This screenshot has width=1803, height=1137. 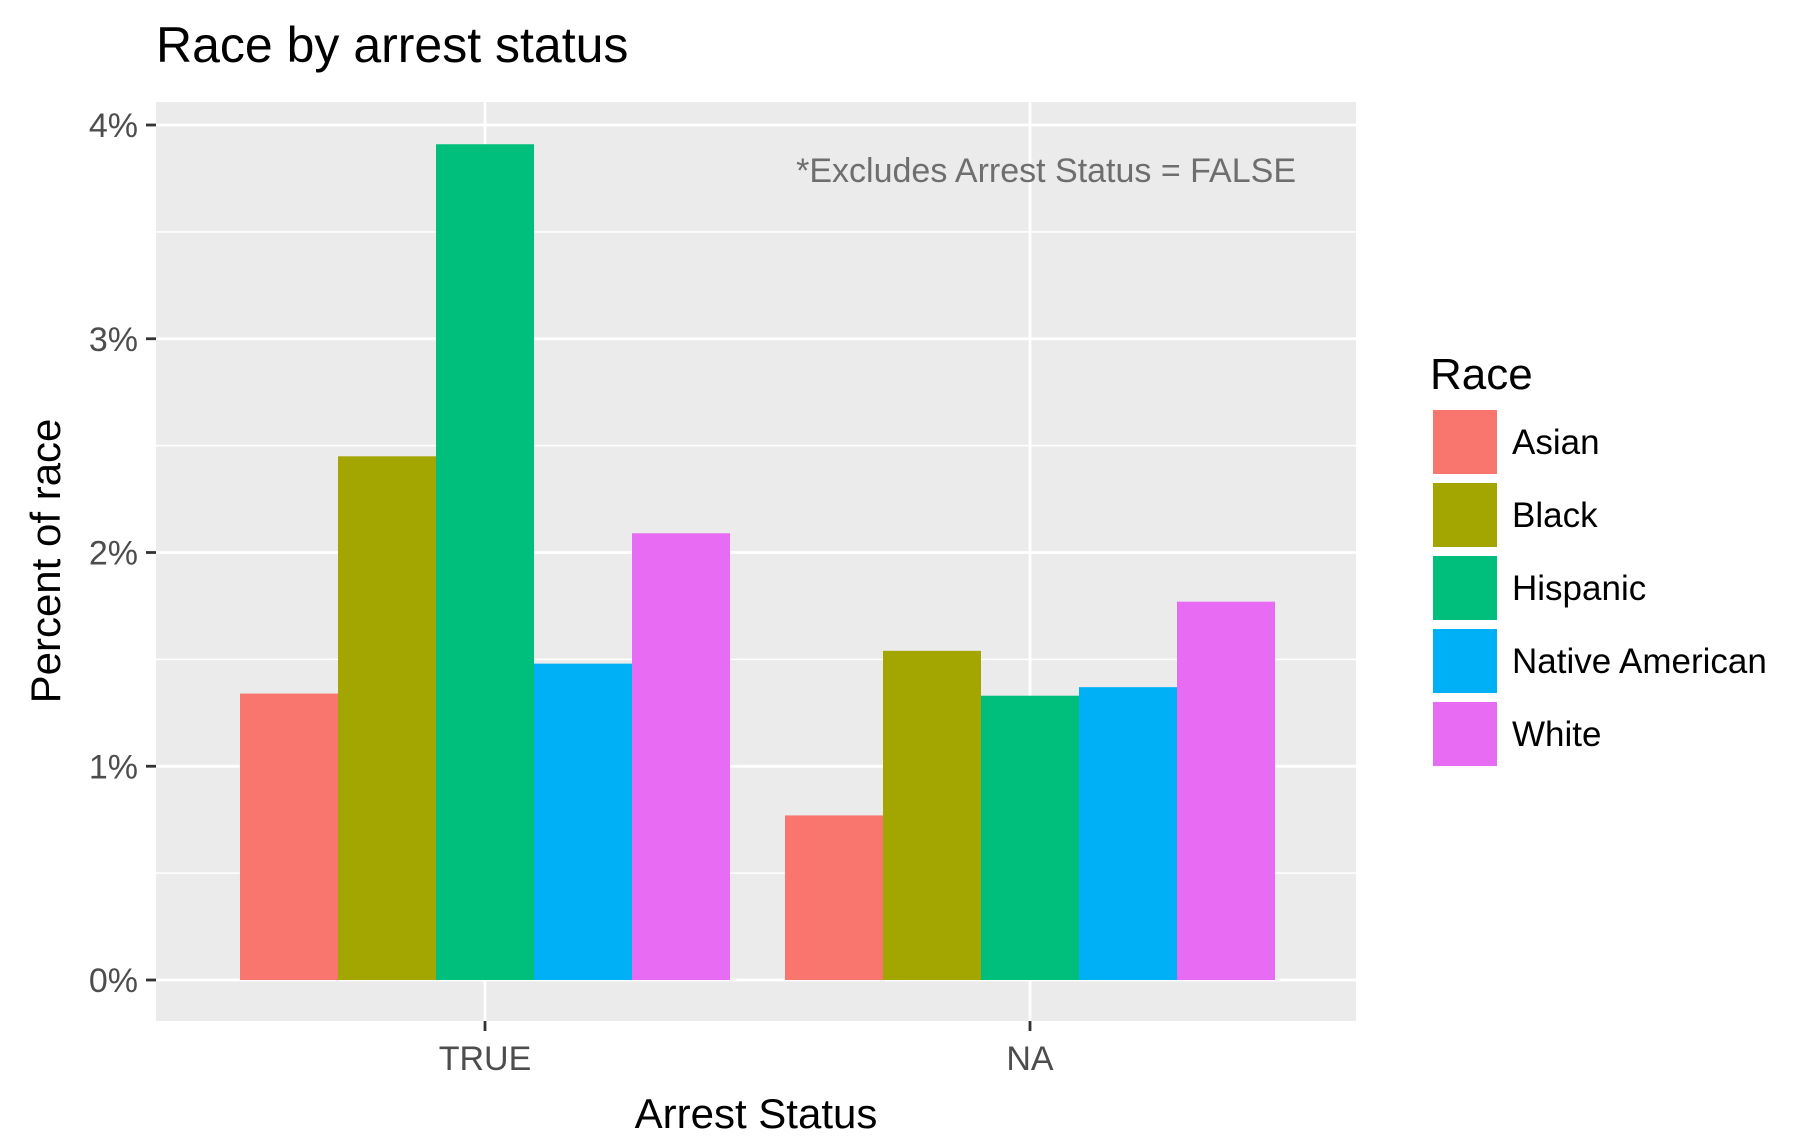 I want to click on bar-true-white, so click(x=681, y=756).